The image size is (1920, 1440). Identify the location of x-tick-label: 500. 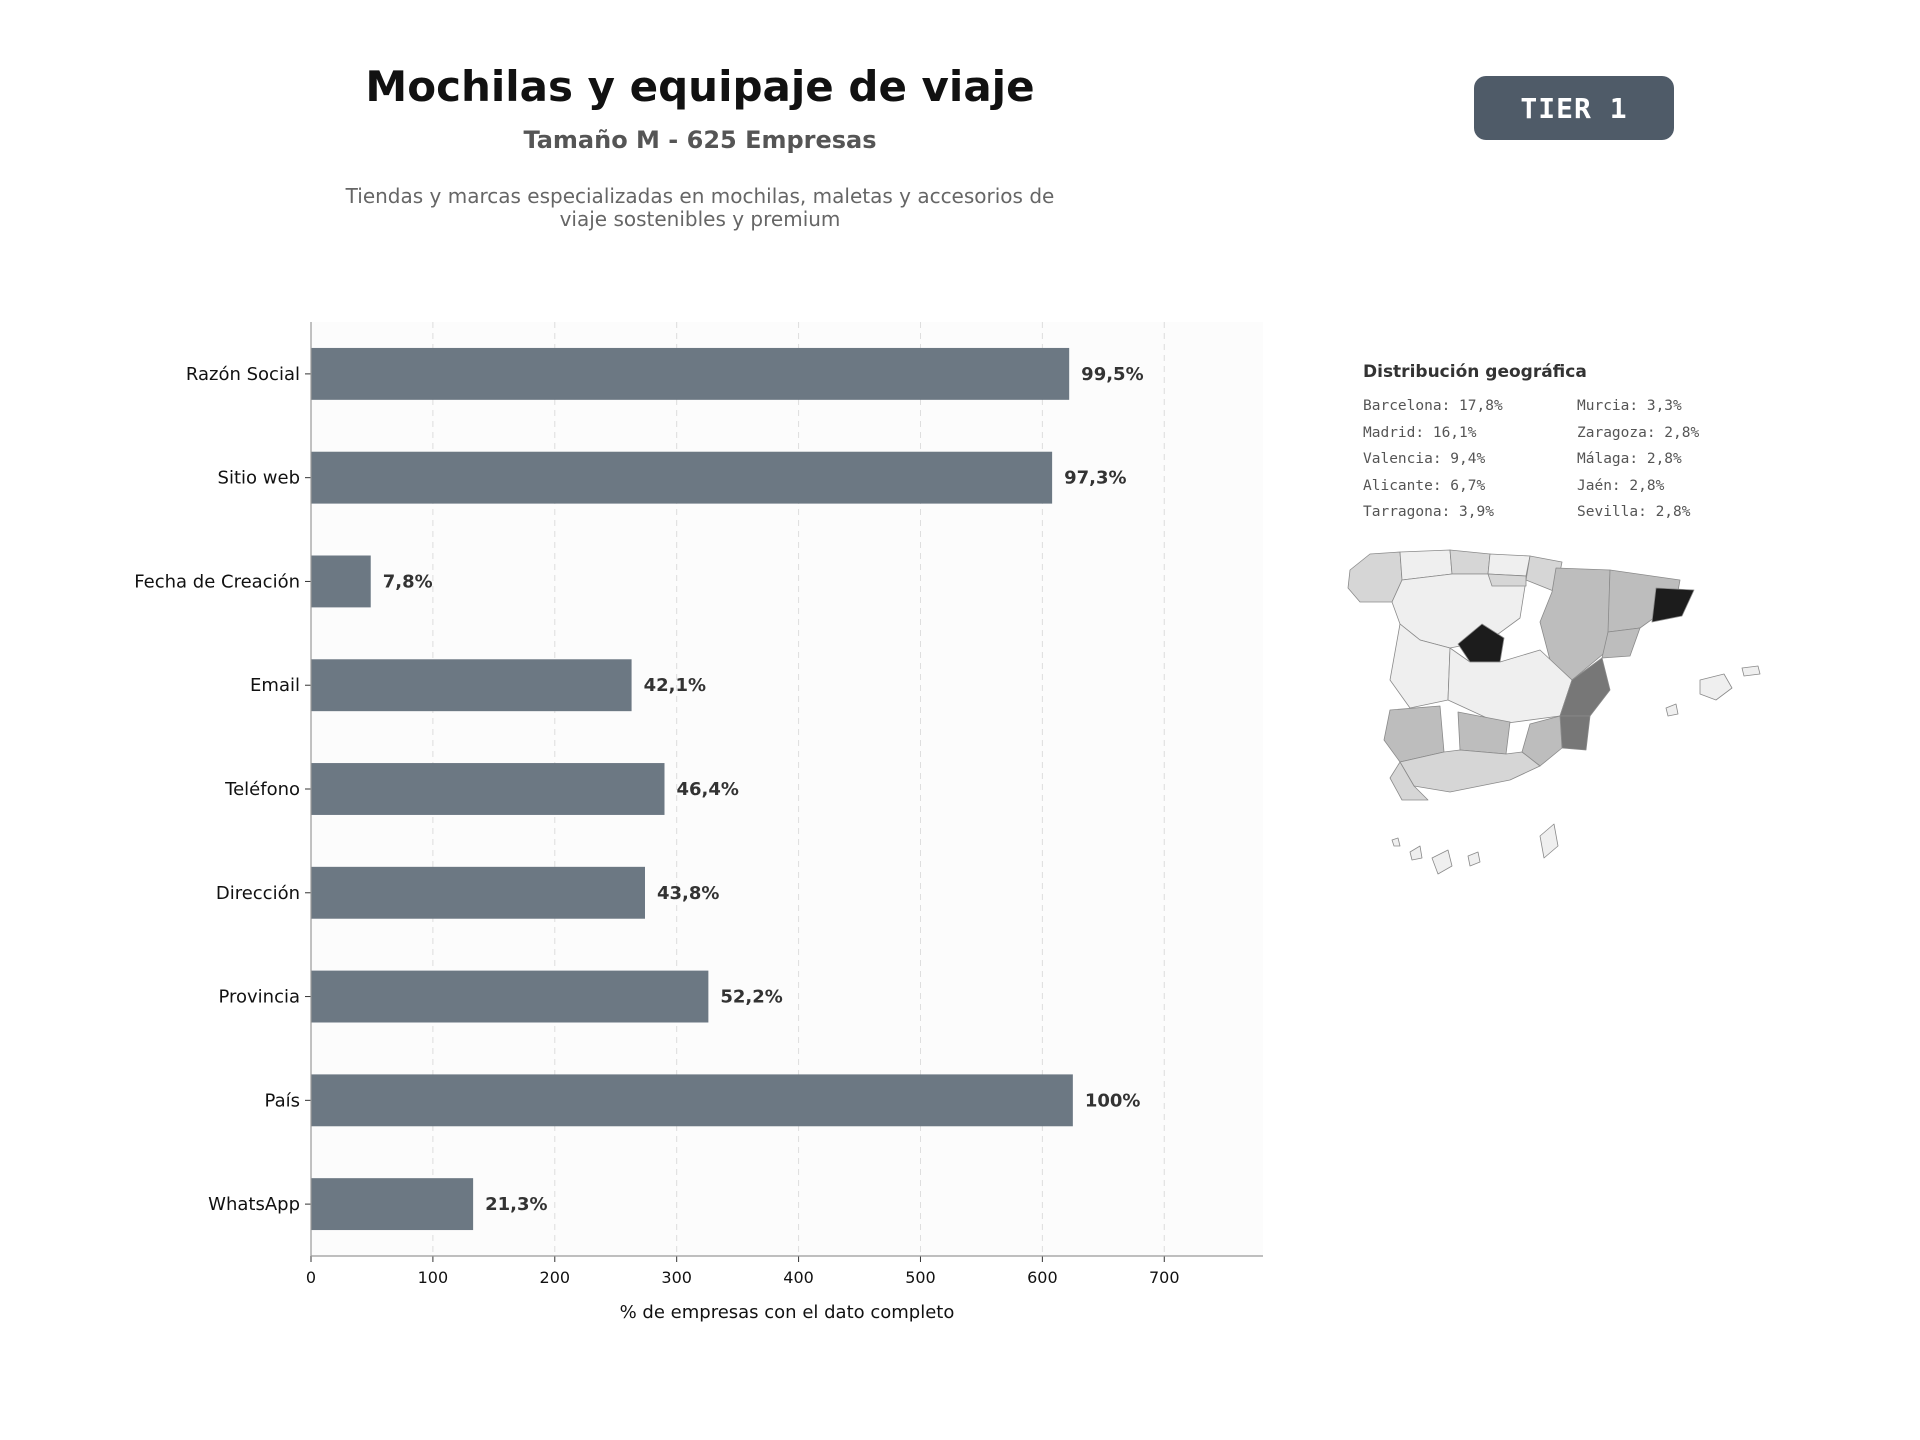
(920, 1277).